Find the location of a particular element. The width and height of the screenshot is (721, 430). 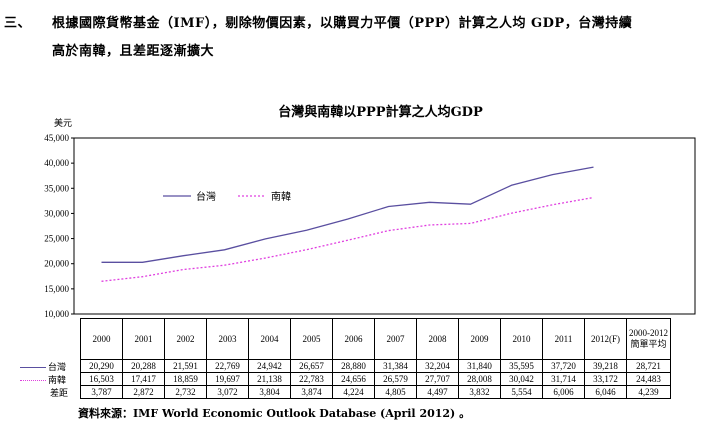

average-header-line-2: 簡單平均 is located at coordinates (648, 344).